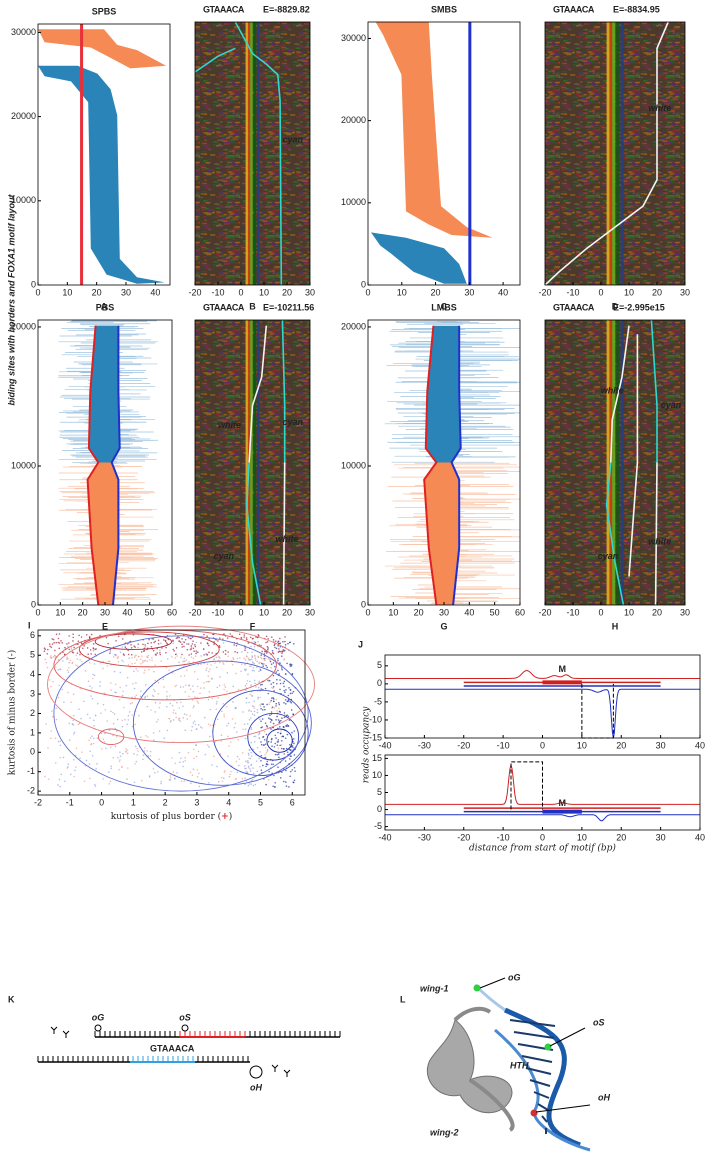  Describe the element at coordinates (258, 153) in the screenshot. I see `border-trace` at that location.